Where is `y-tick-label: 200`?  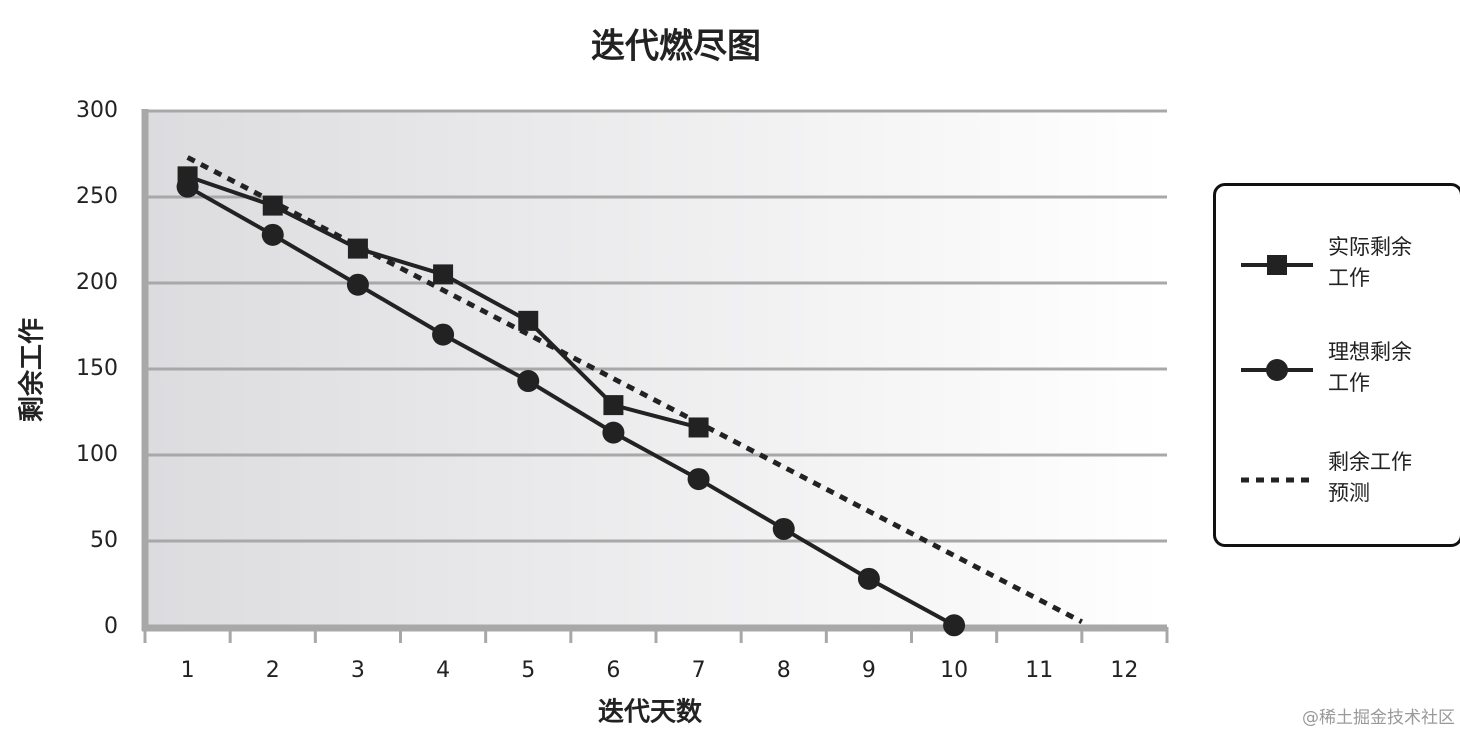 y-tick-label: 200 is located at coordinates (97, 282).